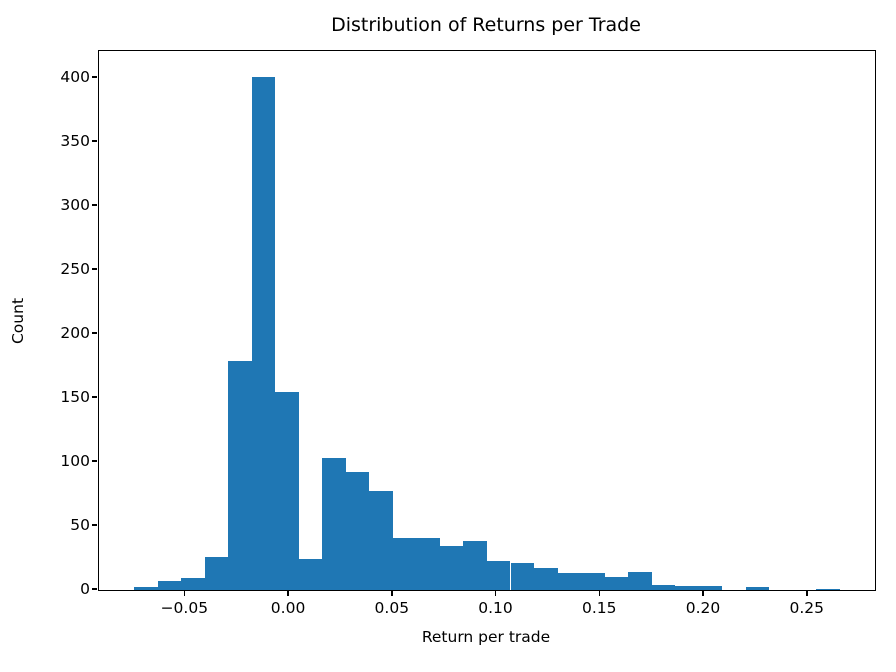  I want to click on y-tick-label: 400, so click(75, 76).